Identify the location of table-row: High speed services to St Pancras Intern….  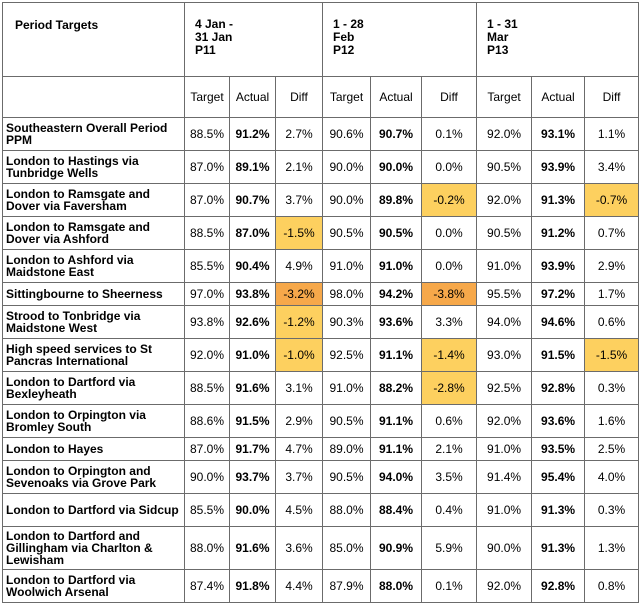
(321, 355).